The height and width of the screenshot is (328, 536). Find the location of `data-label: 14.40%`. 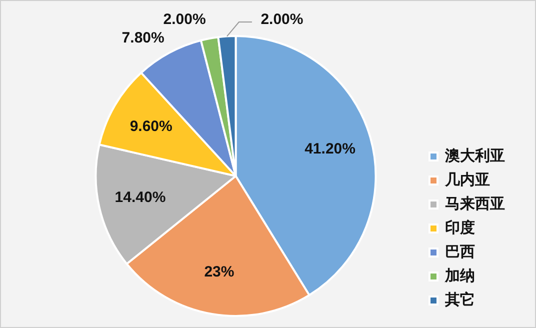

data-label: 14.40% is located at coordinates (140, 197).